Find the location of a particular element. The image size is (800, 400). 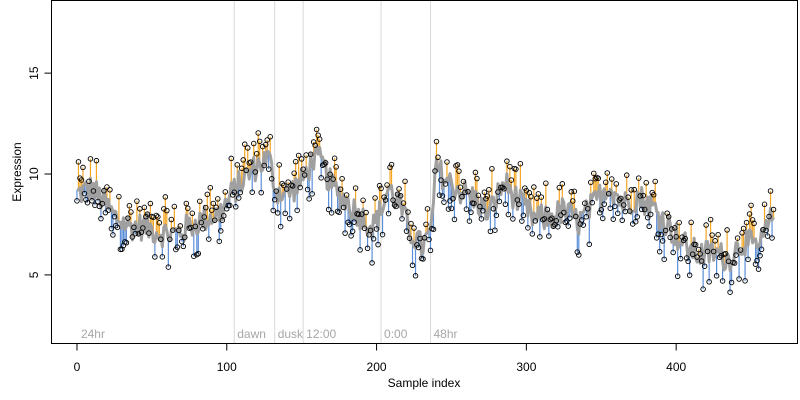

x-tick-label: 100 is located at coordinates (227, 367).